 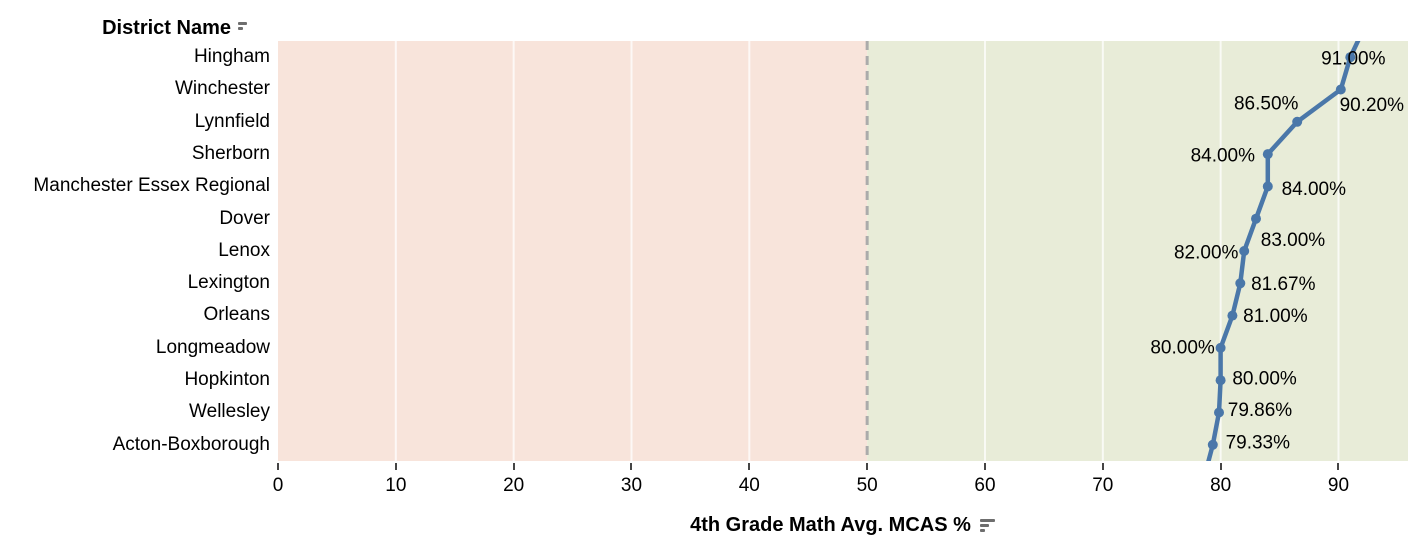 I want to click on x-tick-label-50: 50, so click(x=867, y=485).